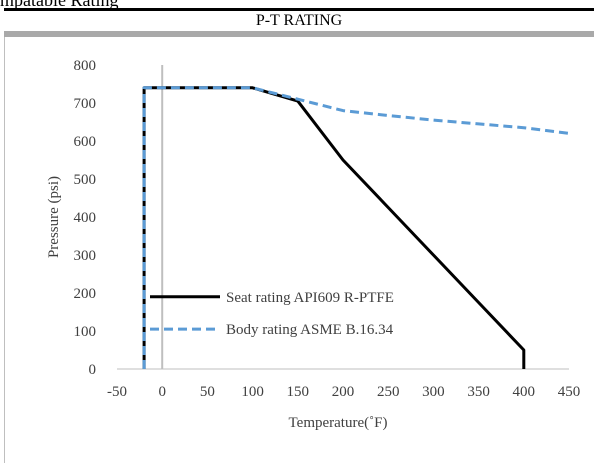 The height and width of the screenshot is (463, 598). Describe the element at coordinates (252, 392) in the screenshot. I see `x-tick-label: 100` at that location.